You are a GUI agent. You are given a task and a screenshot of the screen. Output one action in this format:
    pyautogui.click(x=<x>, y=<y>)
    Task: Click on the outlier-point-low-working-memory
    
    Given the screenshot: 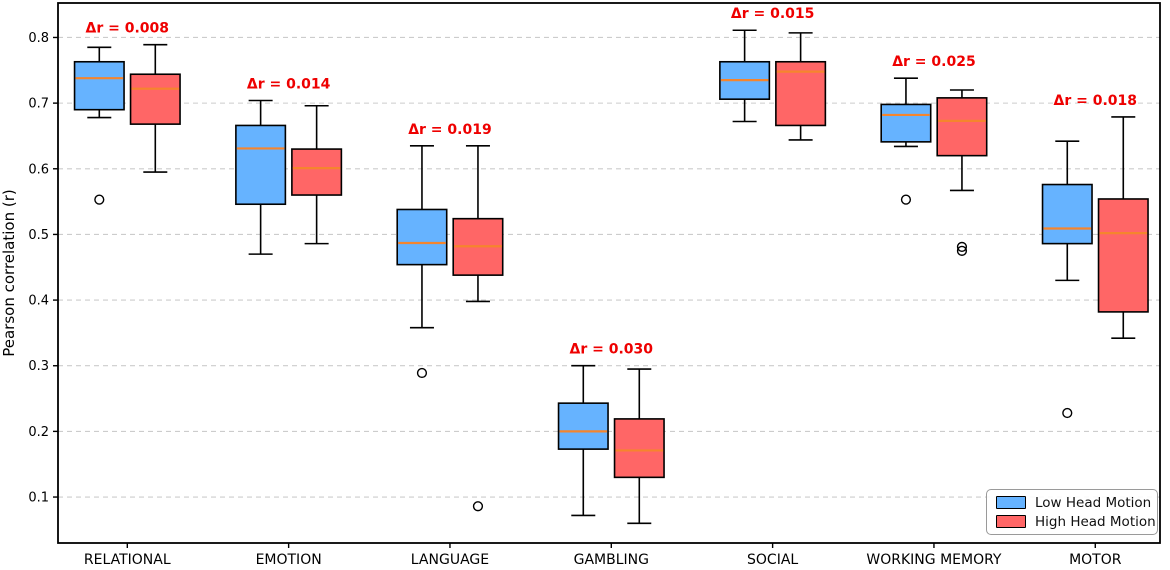 What is the action you would take?
    pyautogui.click(x=906, y=199)
    